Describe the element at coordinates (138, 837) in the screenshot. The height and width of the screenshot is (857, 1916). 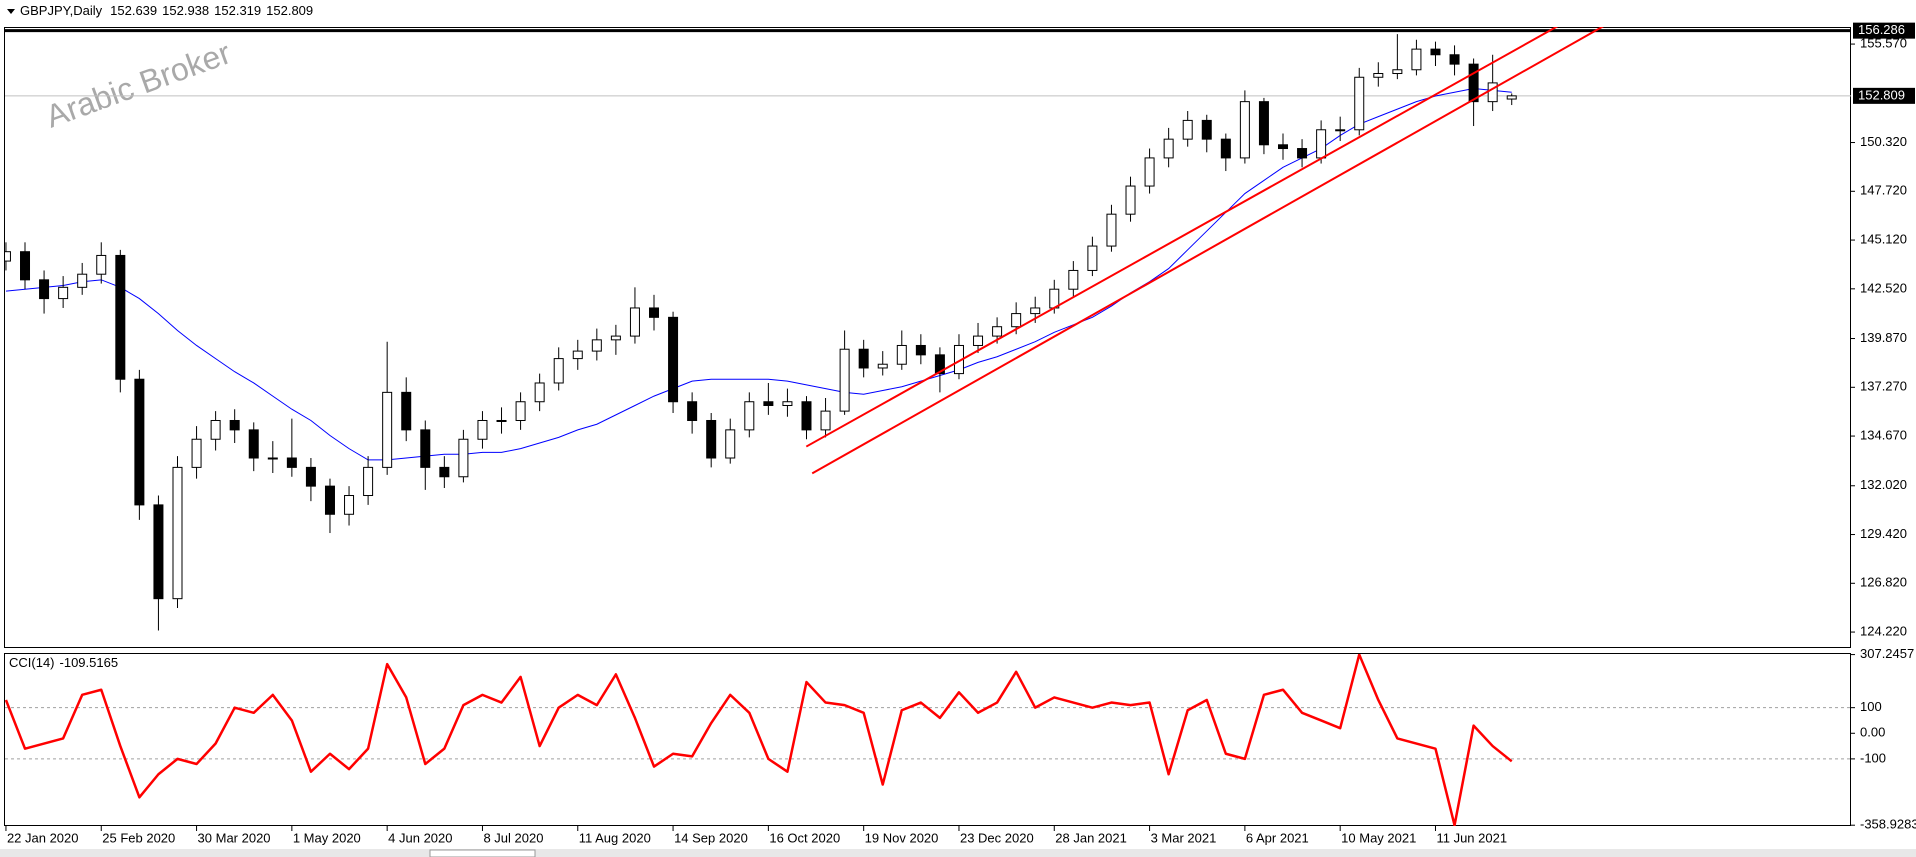
I see `x-tick-label: 25 Feb 2020` at that location.